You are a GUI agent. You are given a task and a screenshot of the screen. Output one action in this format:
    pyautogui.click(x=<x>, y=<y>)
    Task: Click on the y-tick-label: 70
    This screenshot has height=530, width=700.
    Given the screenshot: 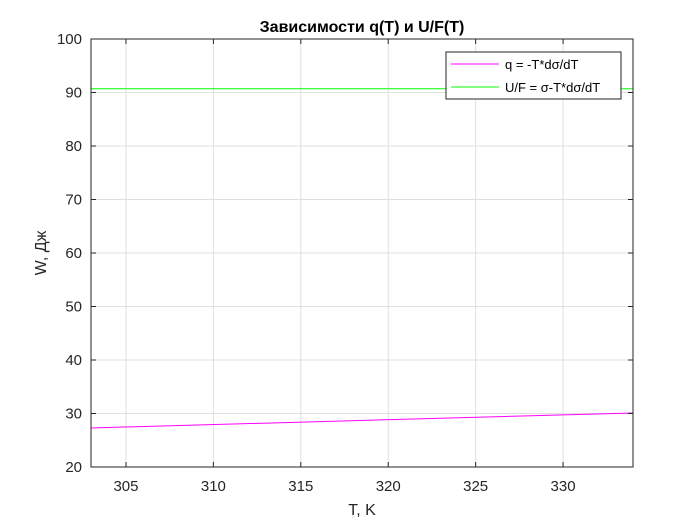 What is the action you would take?
    pyautogui.click(x=73, y=200)
    